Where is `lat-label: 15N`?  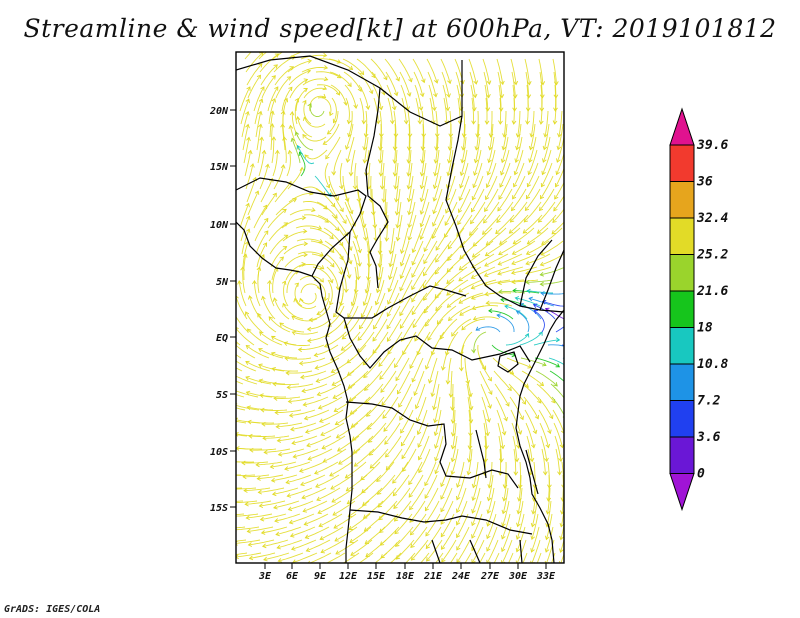
lat-label: 15N is located at coordinates (219, 167).